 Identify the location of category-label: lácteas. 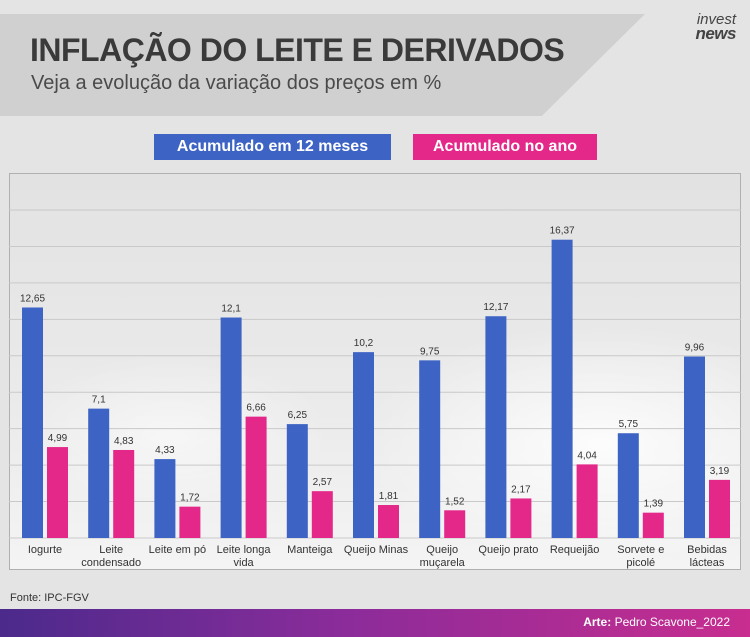
(707, 563).